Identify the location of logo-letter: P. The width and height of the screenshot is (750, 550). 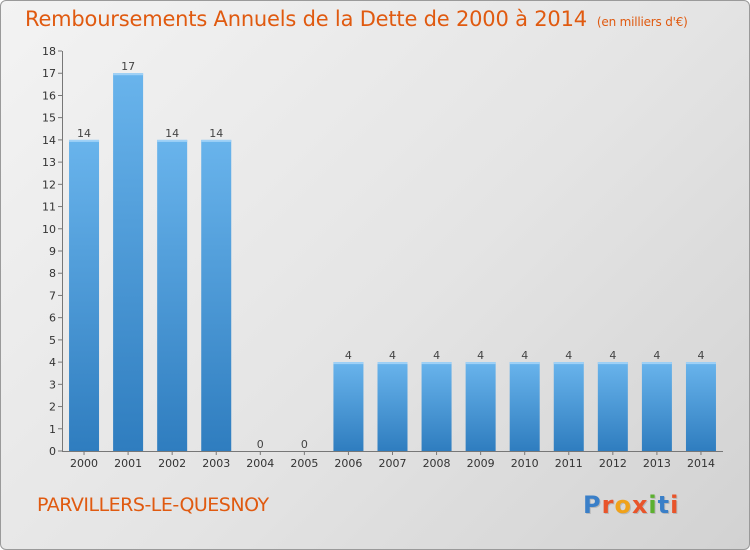
(592, 505).